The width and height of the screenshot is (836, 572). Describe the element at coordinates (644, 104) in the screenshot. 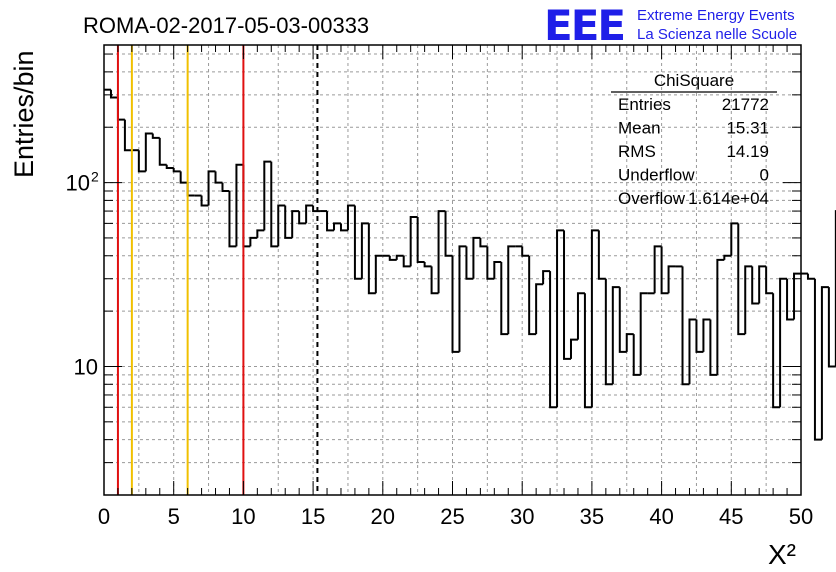

I see `stats-label: Entries` at that location.